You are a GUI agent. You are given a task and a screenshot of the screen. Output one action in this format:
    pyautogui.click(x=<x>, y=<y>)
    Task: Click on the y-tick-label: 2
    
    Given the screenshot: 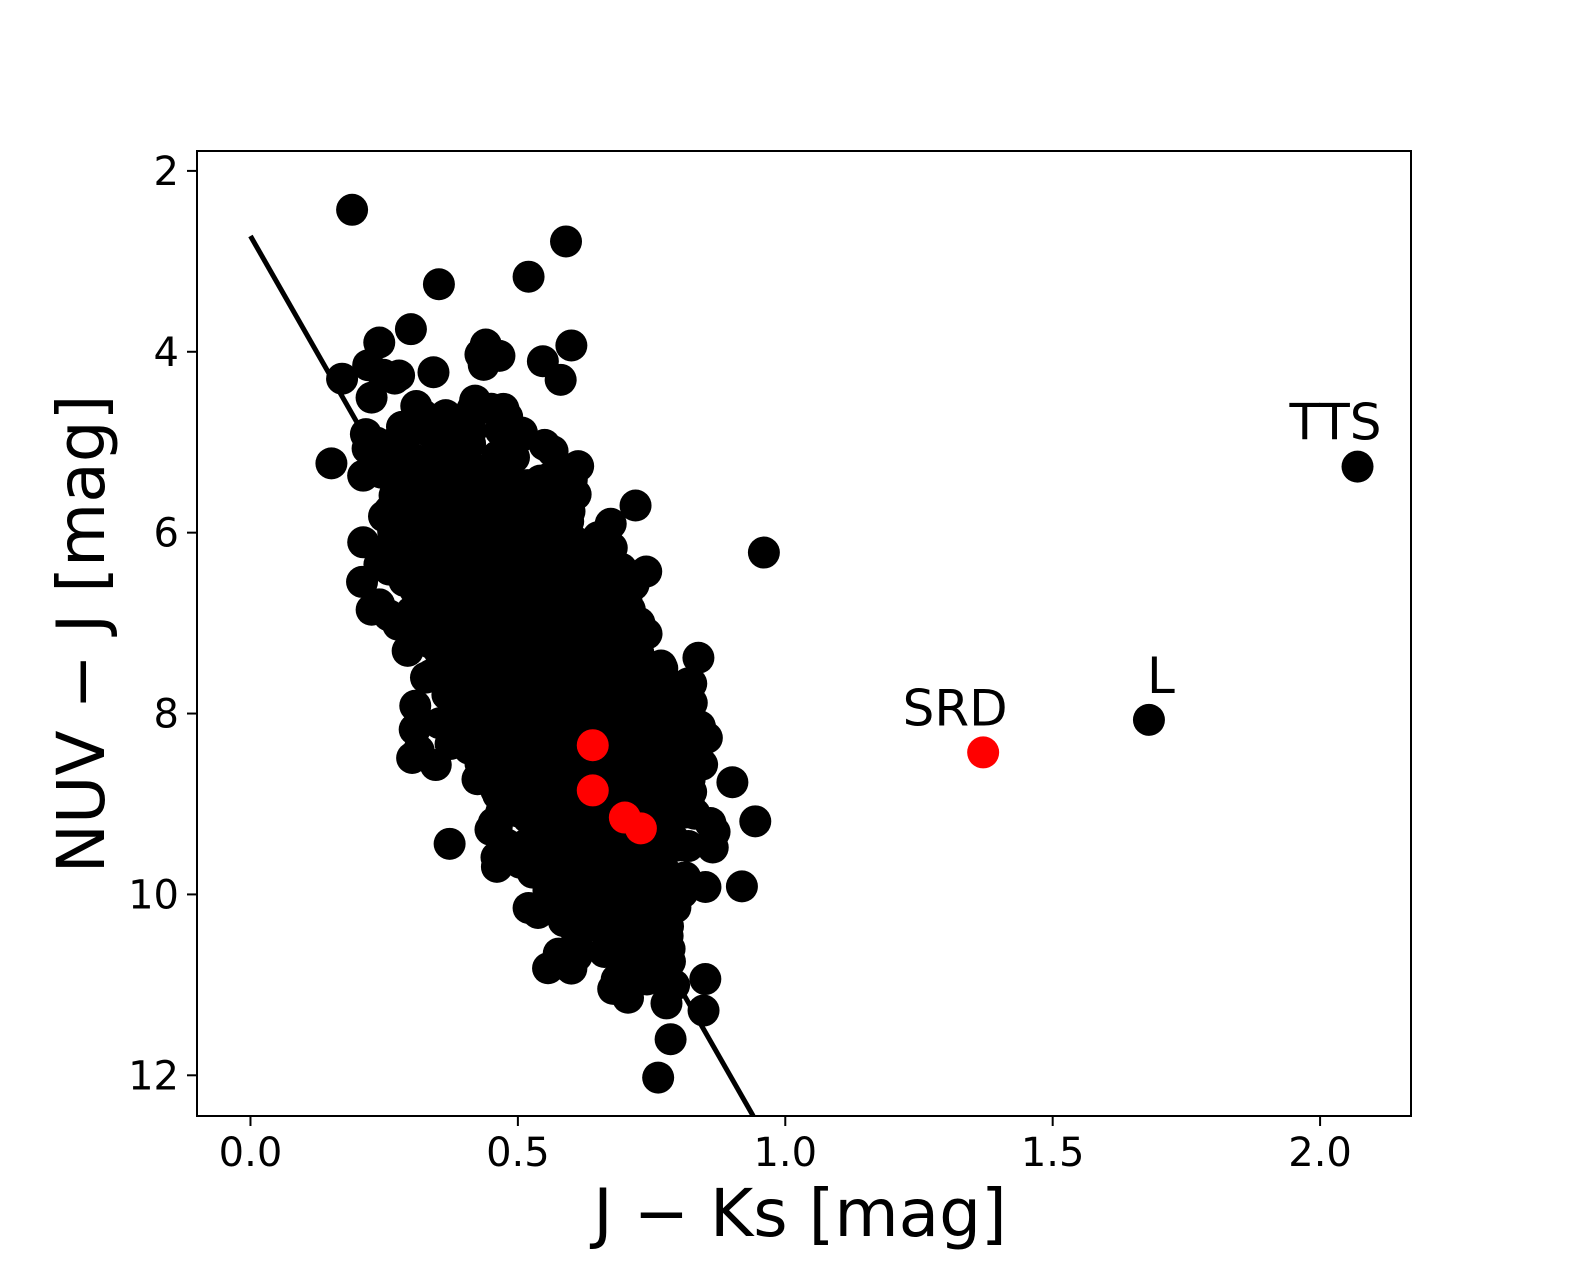 What is the action you would take?
    pyautogui.click(x=166, y=172)
    